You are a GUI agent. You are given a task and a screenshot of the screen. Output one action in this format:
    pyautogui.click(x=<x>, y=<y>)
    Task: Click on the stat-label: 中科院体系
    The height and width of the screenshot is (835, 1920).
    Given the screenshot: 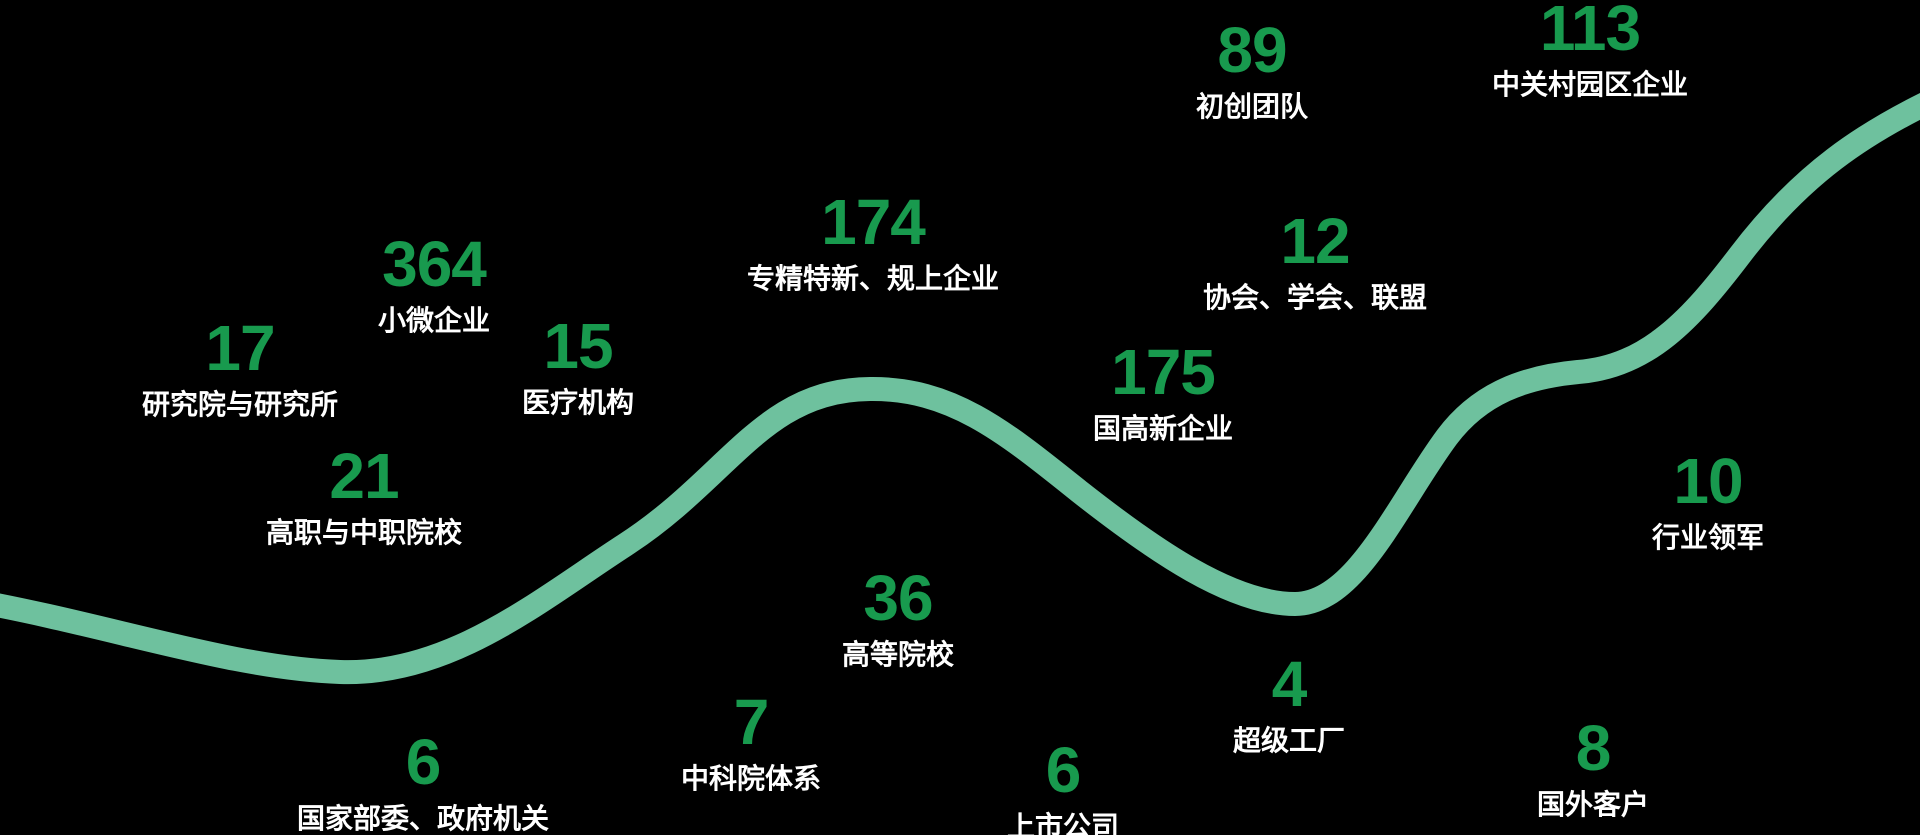 What is the action you would take?
    pyautogui.click(x=751, y=778)
    